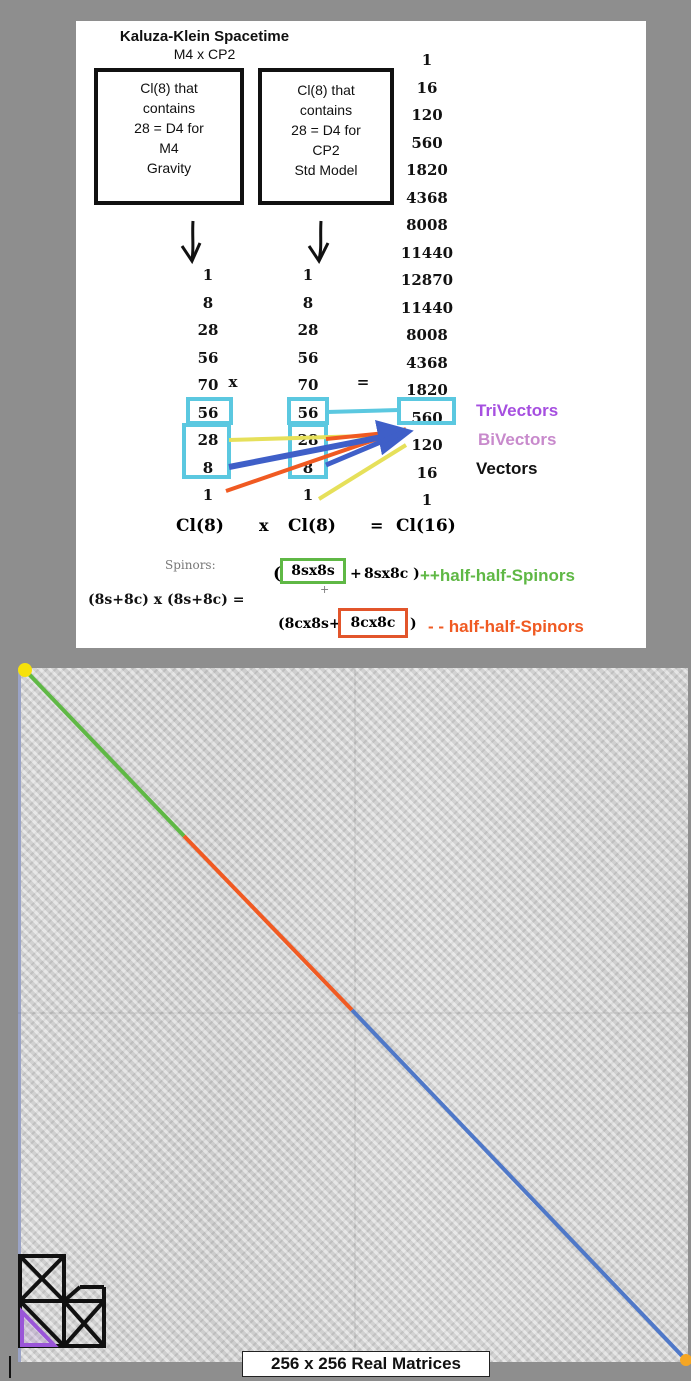  Describe the element at coordinates (426, 526) in the screenshot. I see `cl16-label: Cl(16)` at that location.